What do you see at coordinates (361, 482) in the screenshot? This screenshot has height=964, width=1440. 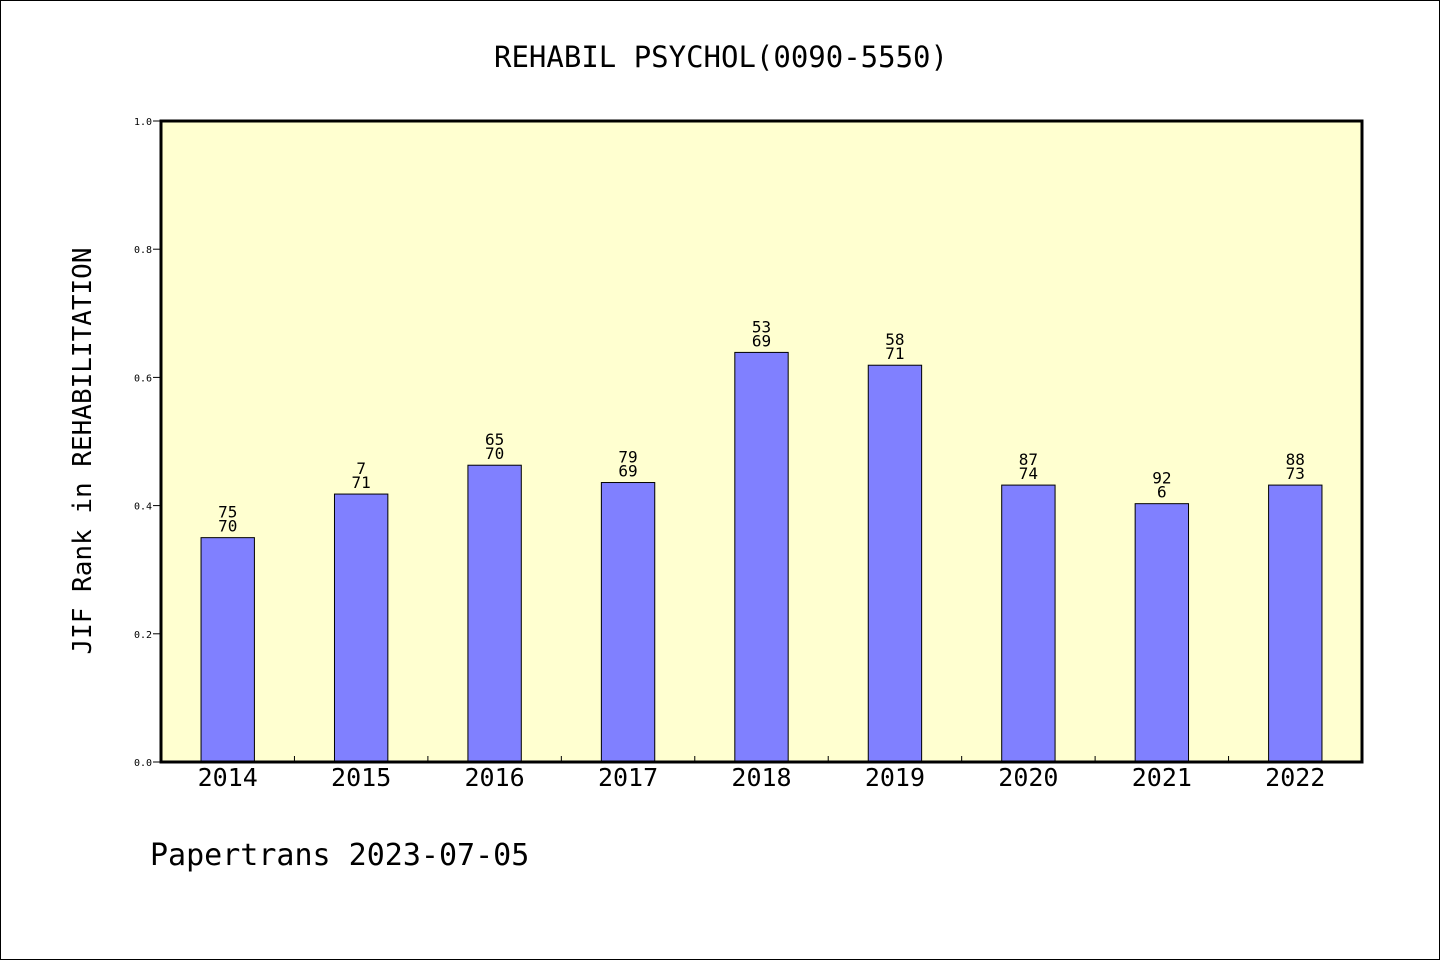 I see `bar-label-2015-2: 71` at bounding box center [361, 482].